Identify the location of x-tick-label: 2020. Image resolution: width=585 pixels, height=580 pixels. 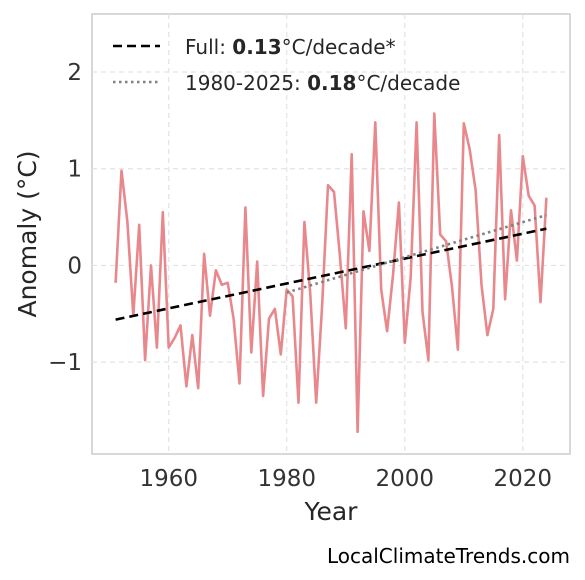
(523, 479).